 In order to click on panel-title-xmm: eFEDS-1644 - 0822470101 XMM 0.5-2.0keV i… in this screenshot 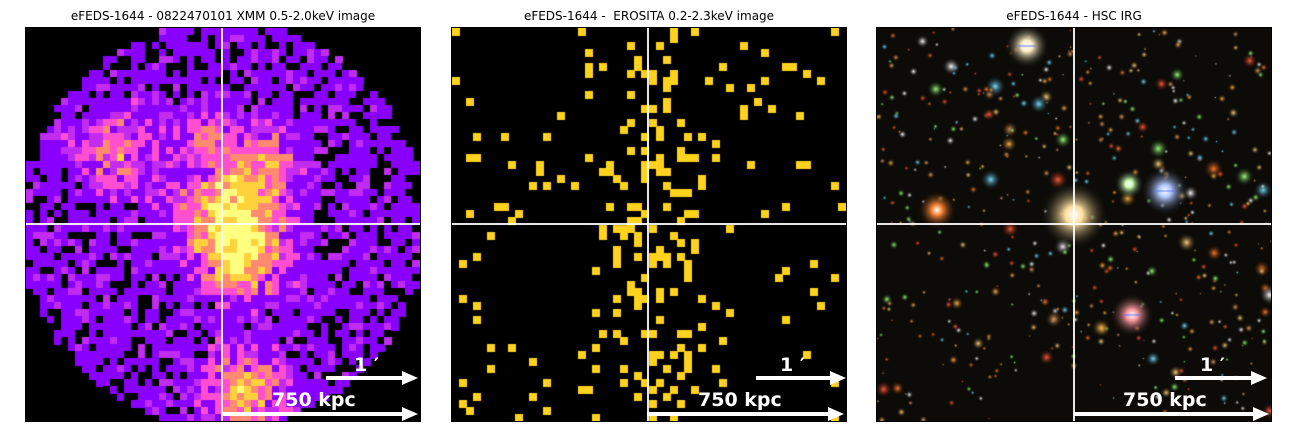, I will do `click(223, 16)`.